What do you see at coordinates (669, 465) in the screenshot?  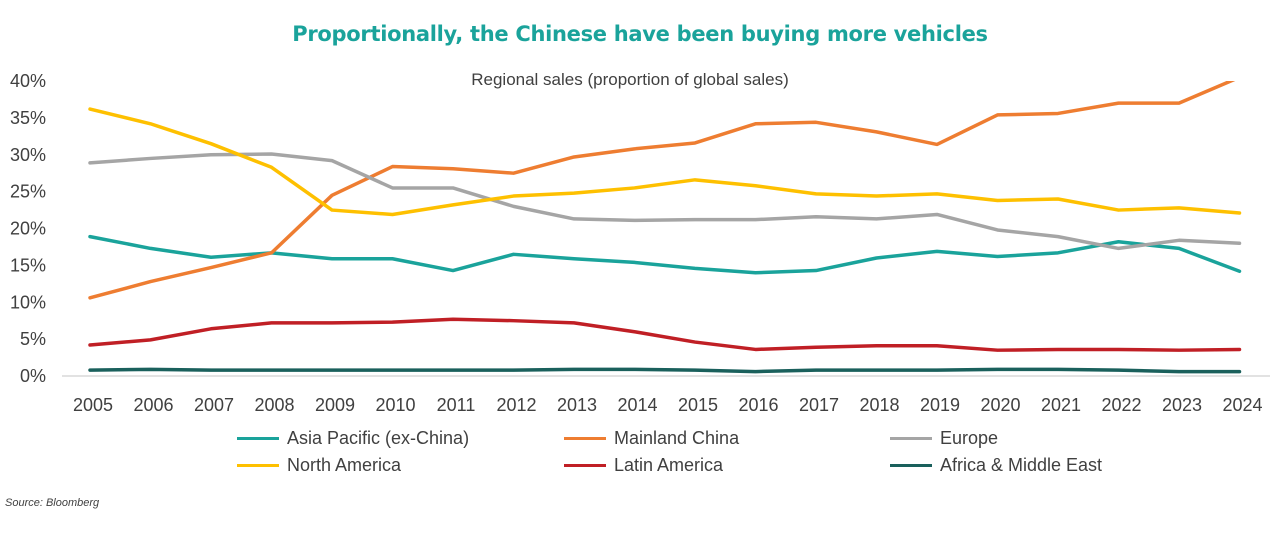 I see `legend-label: Latin America` at bounding box center [669, 465].